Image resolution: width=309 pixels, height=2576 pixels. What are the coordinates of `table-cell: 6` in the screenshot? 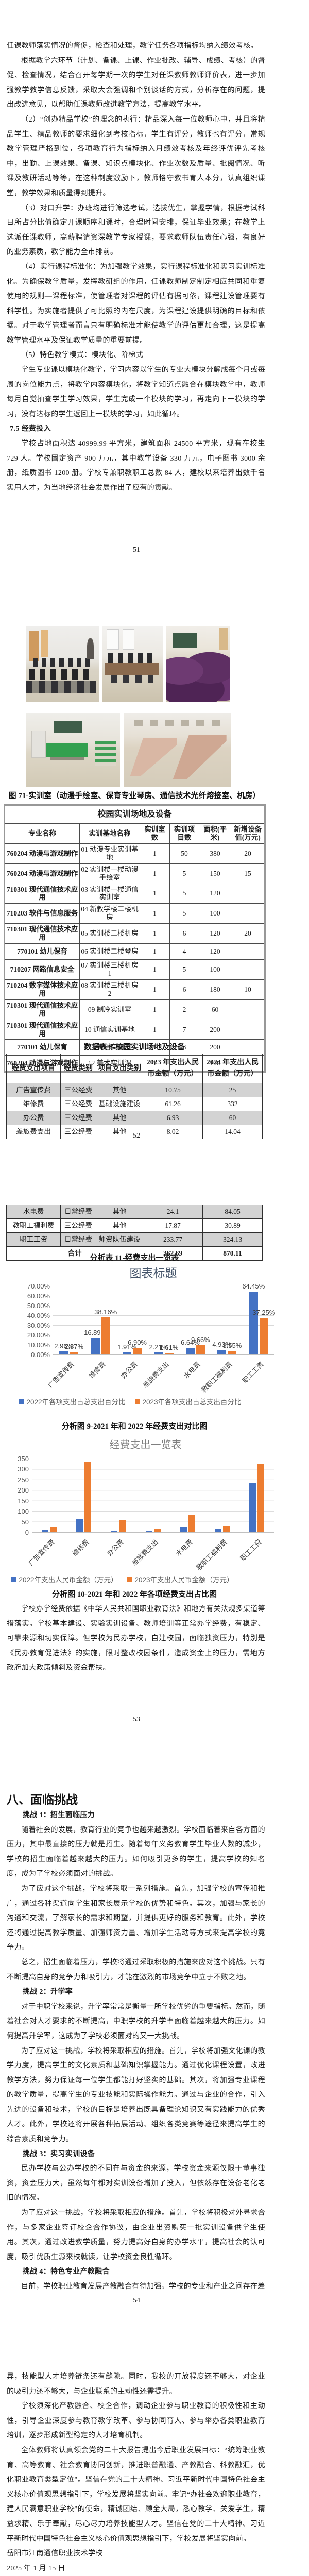 It's located at (184, 989).